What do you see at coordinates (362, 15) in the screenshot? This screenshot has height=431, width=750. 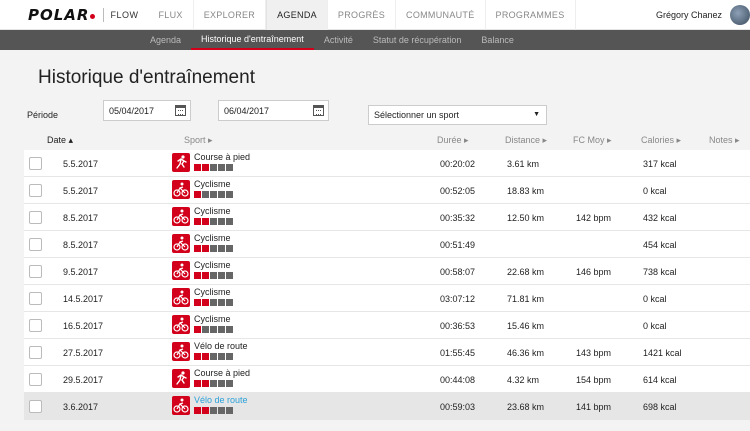 I see `nav-item-progrs: PROGRÈS` at bounding box center [362, 15].